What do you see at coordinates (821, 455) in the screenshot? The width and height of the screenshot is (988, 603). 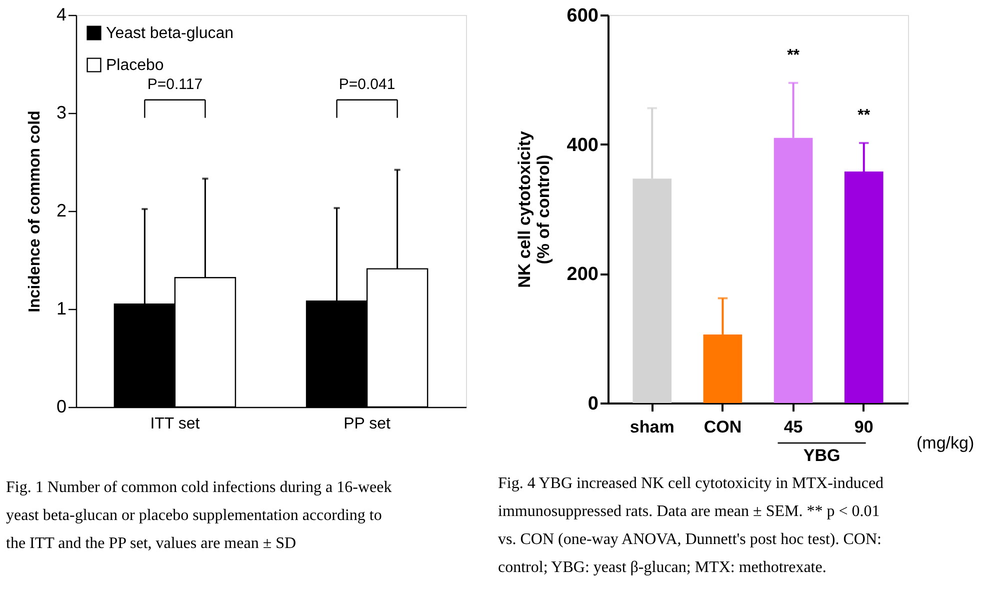 I see `text: YBG` at bounding box center [821, 455].